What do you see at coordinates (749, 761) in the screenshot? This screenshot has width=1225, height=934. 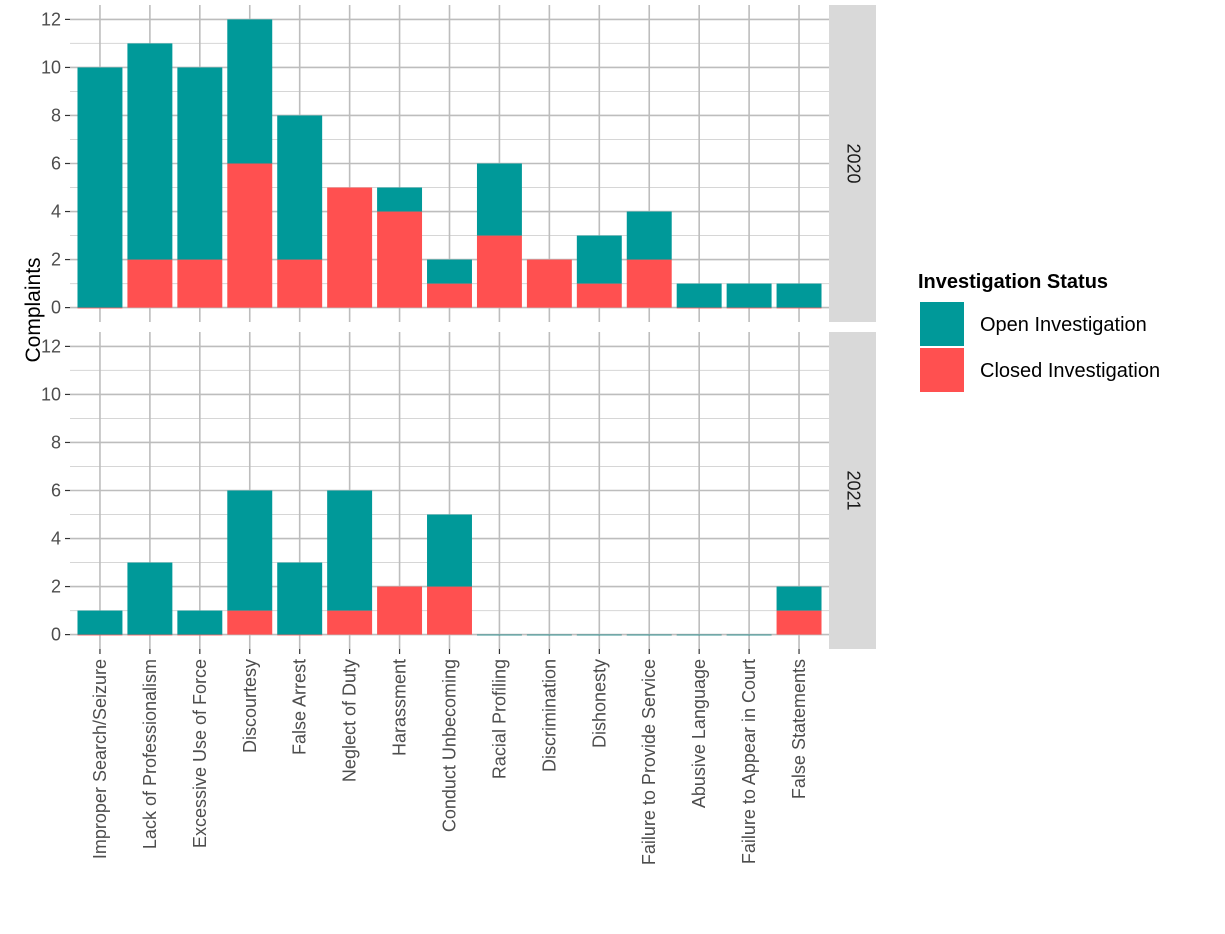 I see `x-tick-label: Failure to Appear in Court` at bounding box center [749, 761].